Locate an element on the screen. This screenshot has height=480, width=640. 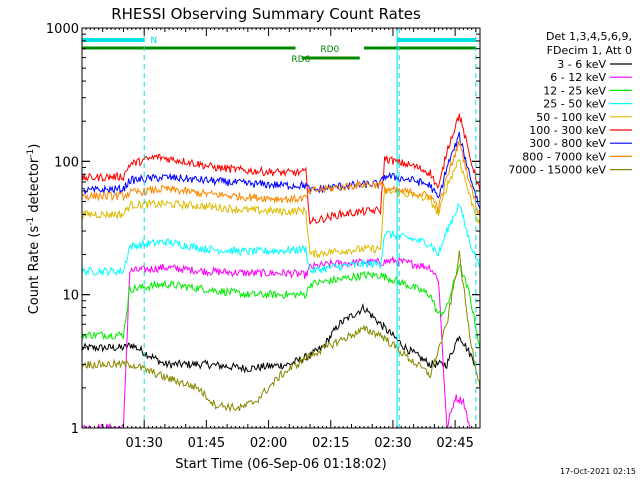
flag-label-rd0: RD0 is located at coordinates (329, 50).